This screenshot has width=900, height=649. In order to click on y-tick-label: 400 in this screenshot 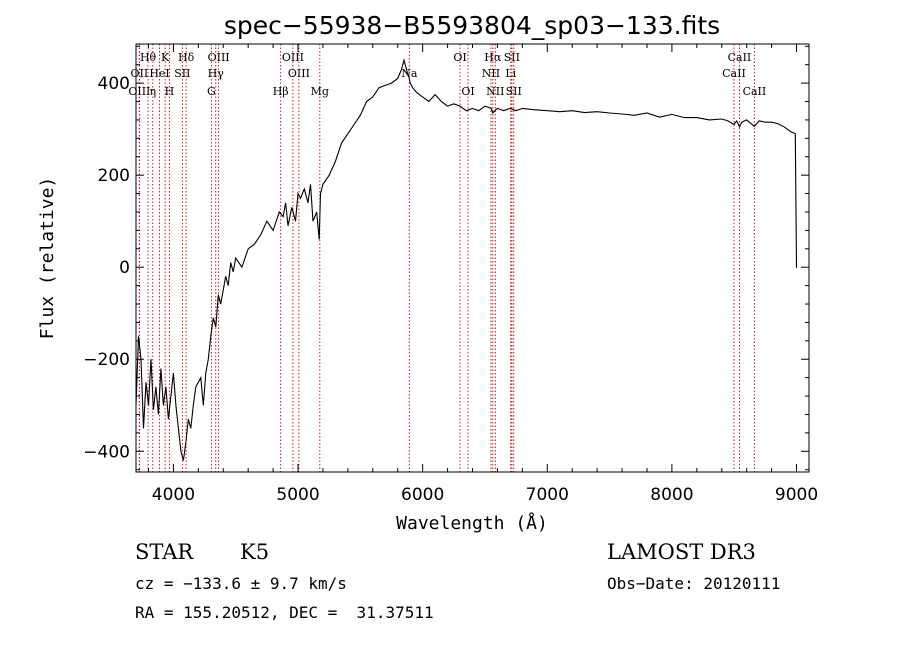, I will do `click(114, 84)`.